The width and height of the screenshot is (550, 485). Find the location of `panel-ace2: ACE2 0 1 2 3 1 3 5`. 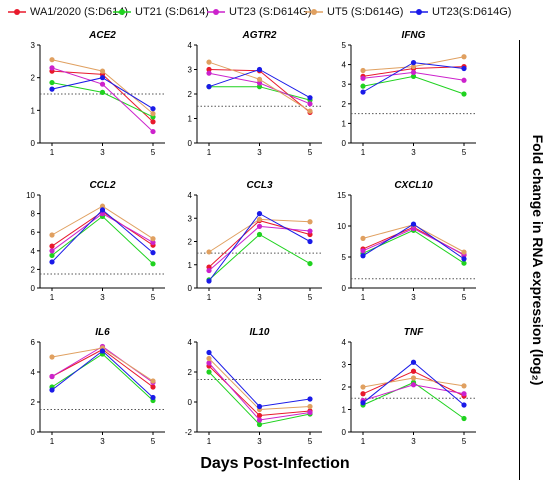

panel-ace2: ACE2 0 1 2 3 1 3 5 is located at coordinates (98, 93).